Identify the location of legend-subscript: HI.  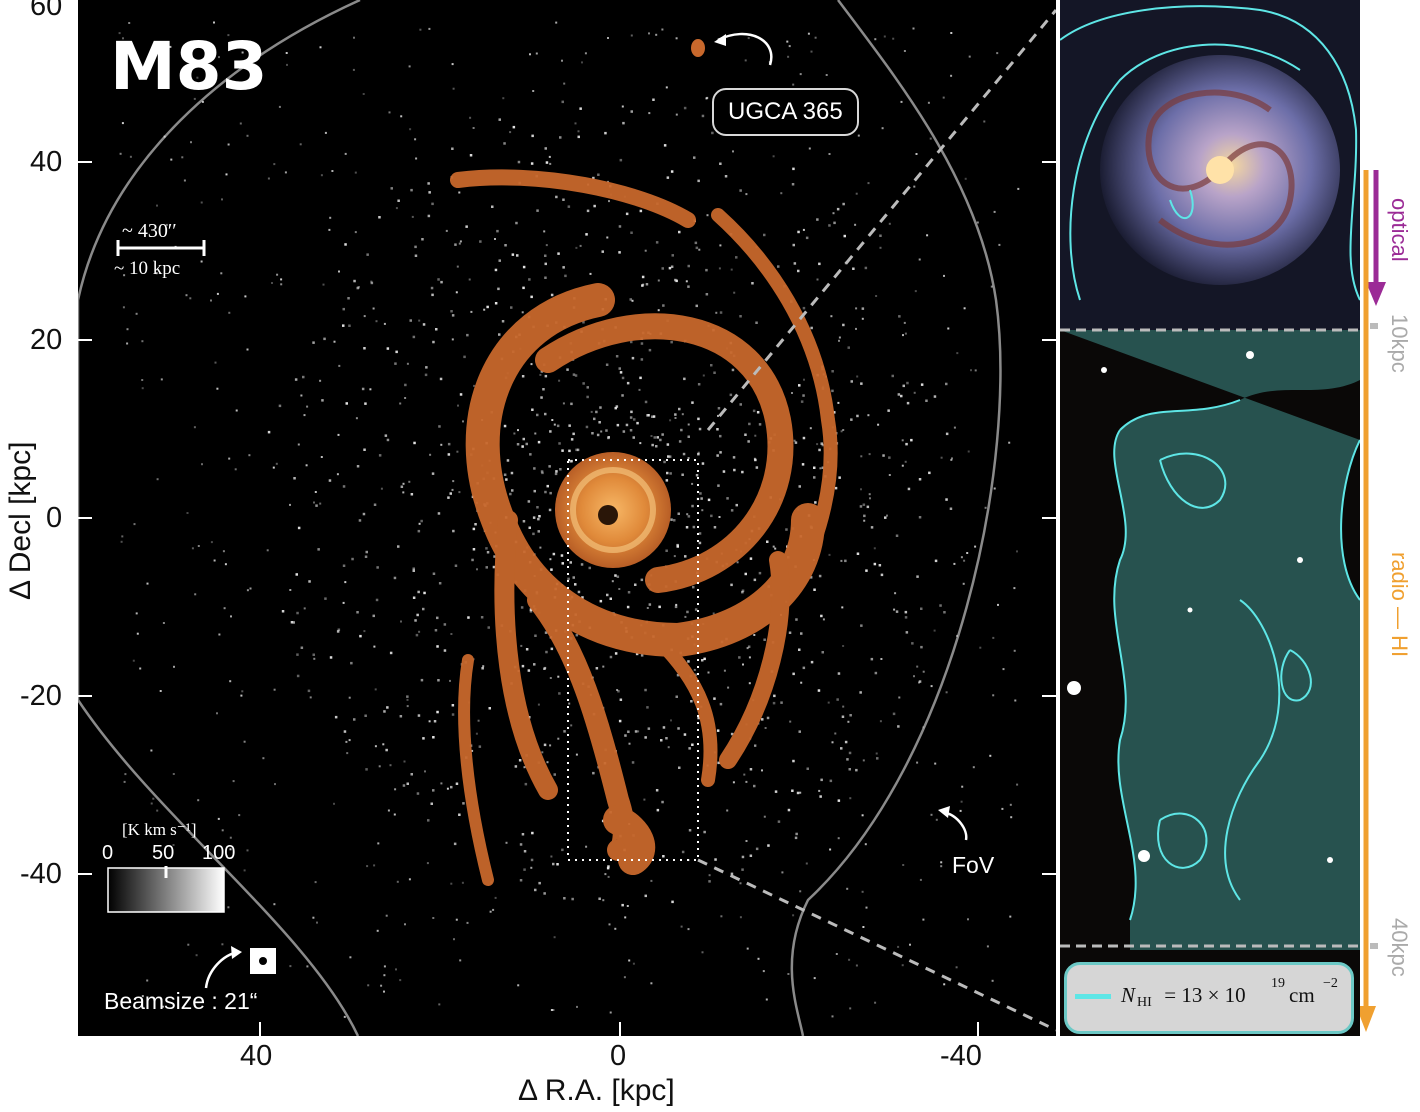
(1144, 1002).